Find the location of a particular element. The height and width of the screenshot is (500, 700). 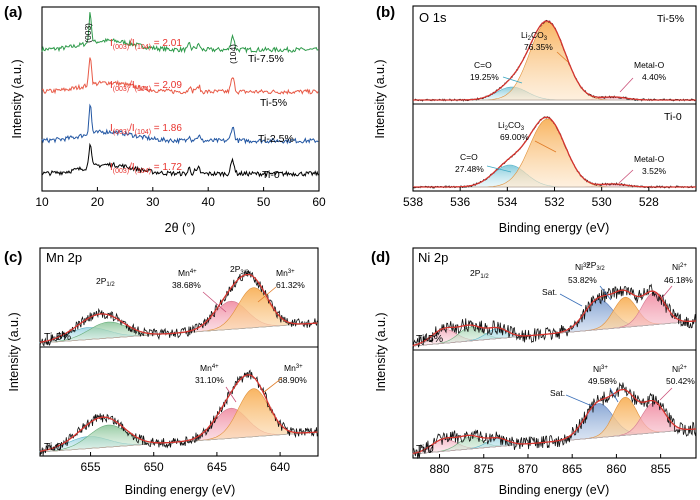

c-bot-fit-envelope is located at coordinates (178, 413).